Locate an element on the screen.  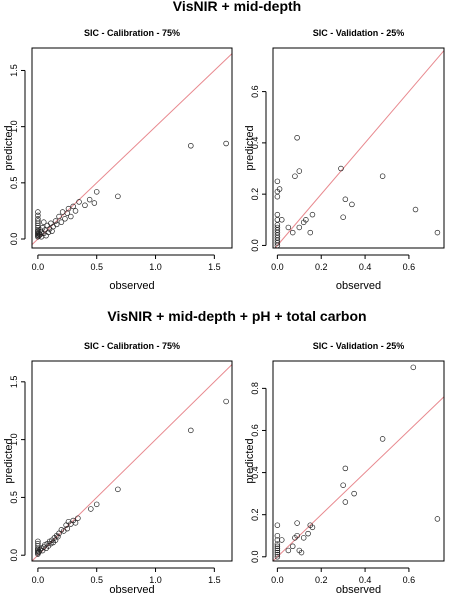
y-tick-label: 1.0 is located at coordinates (14, 126).